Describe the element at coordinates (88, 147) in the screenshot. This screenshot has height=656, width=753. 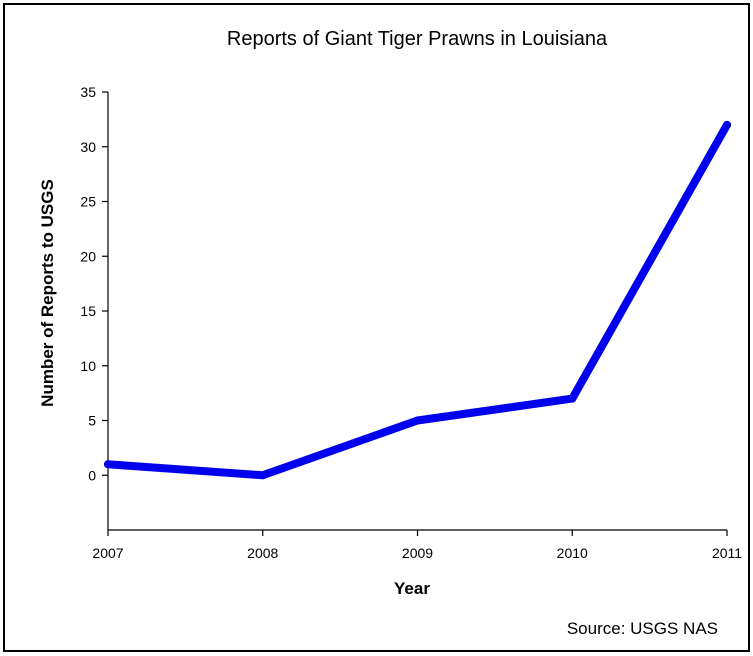
I see `y-tick-label: 30` at that location.